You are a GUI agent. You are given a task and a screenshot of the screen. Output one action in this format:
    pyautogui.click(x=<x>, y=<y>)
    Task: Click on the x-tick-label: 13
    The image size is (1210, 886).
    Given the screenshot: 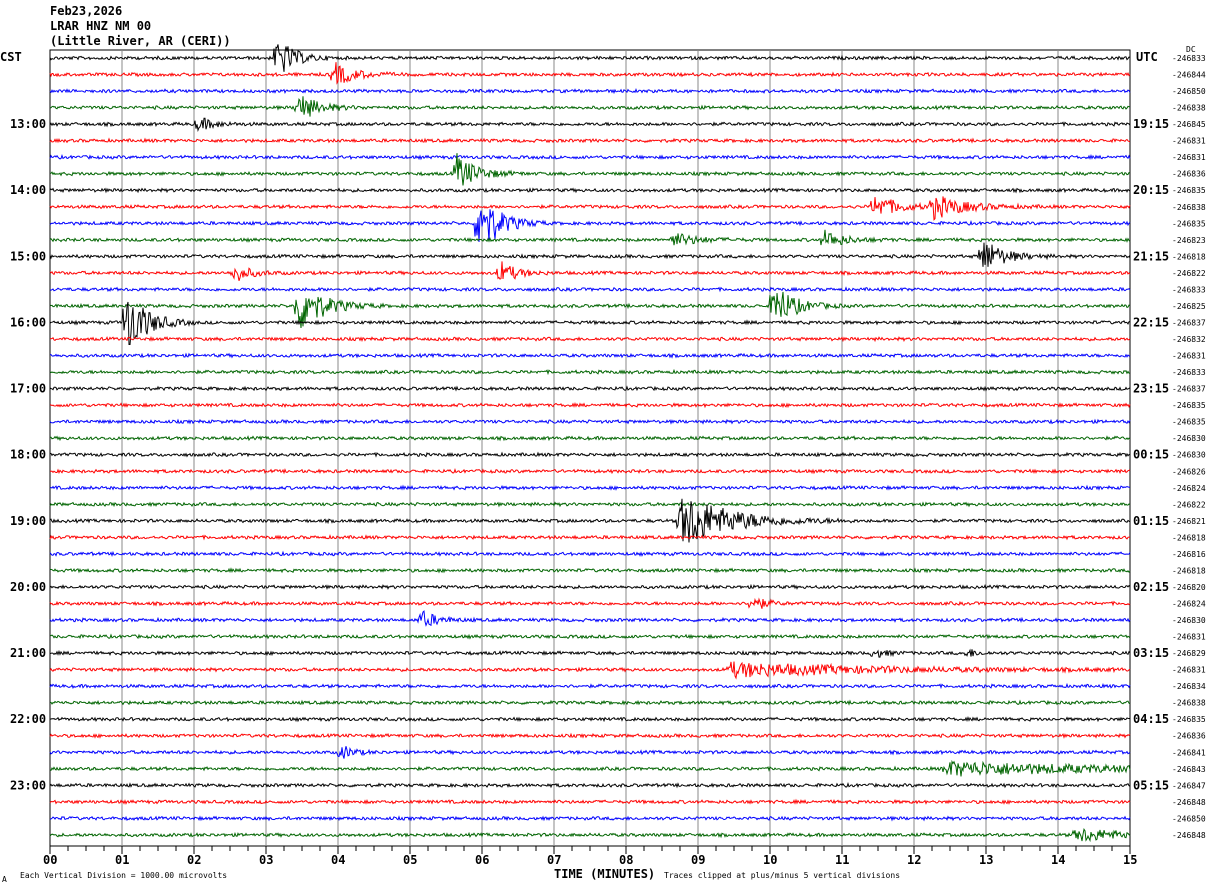 What is the action you would take?
    pyautogui.click(x=986, y=860)
    